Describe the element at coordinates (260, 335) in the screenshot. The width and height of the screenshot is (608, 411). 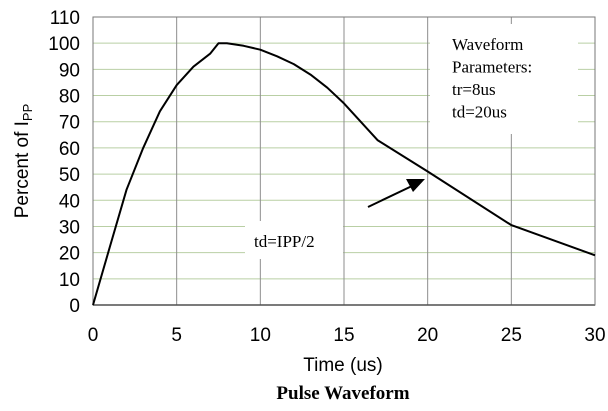
I see `x-tick-label: 10` at that location.